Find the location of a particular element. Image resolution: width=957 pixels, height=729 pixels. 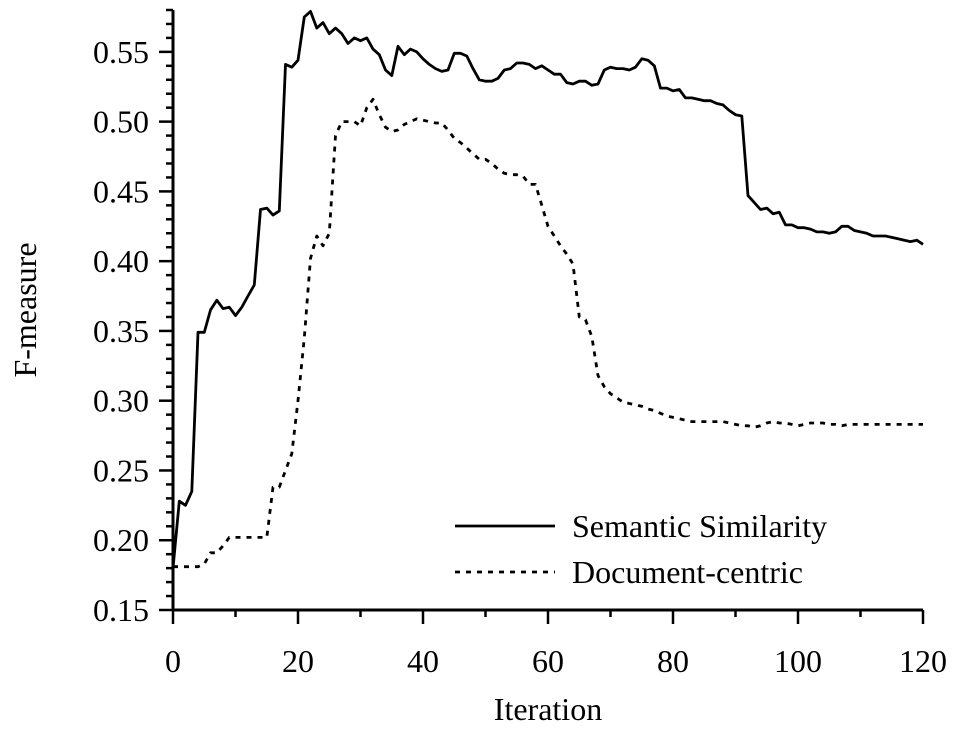

x-tick-label: 120 is located at coordinates (923, 661).